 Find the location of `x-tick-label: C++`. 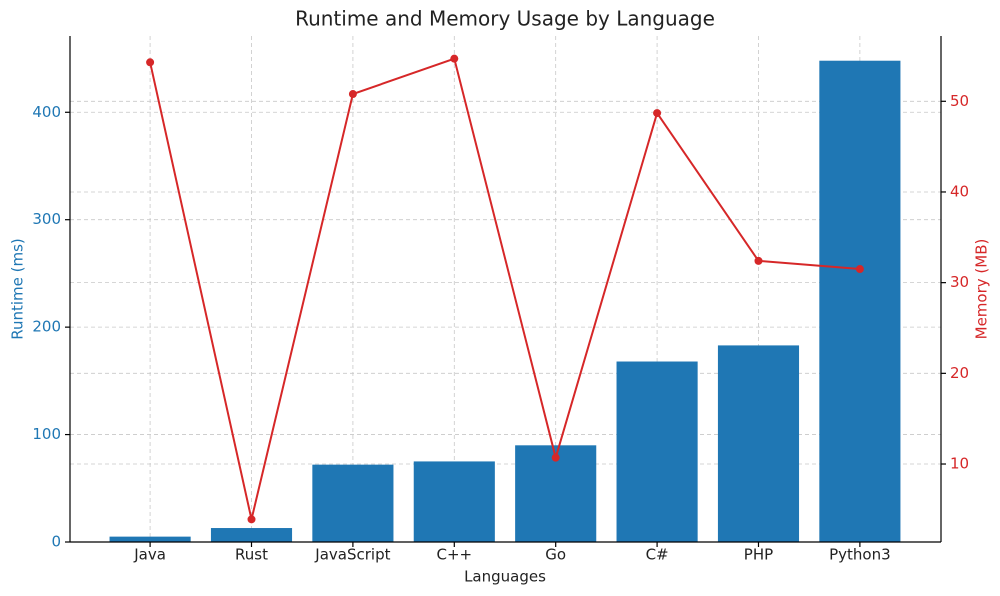

x-tick-label: C++ is located at coordinates (454, 555).